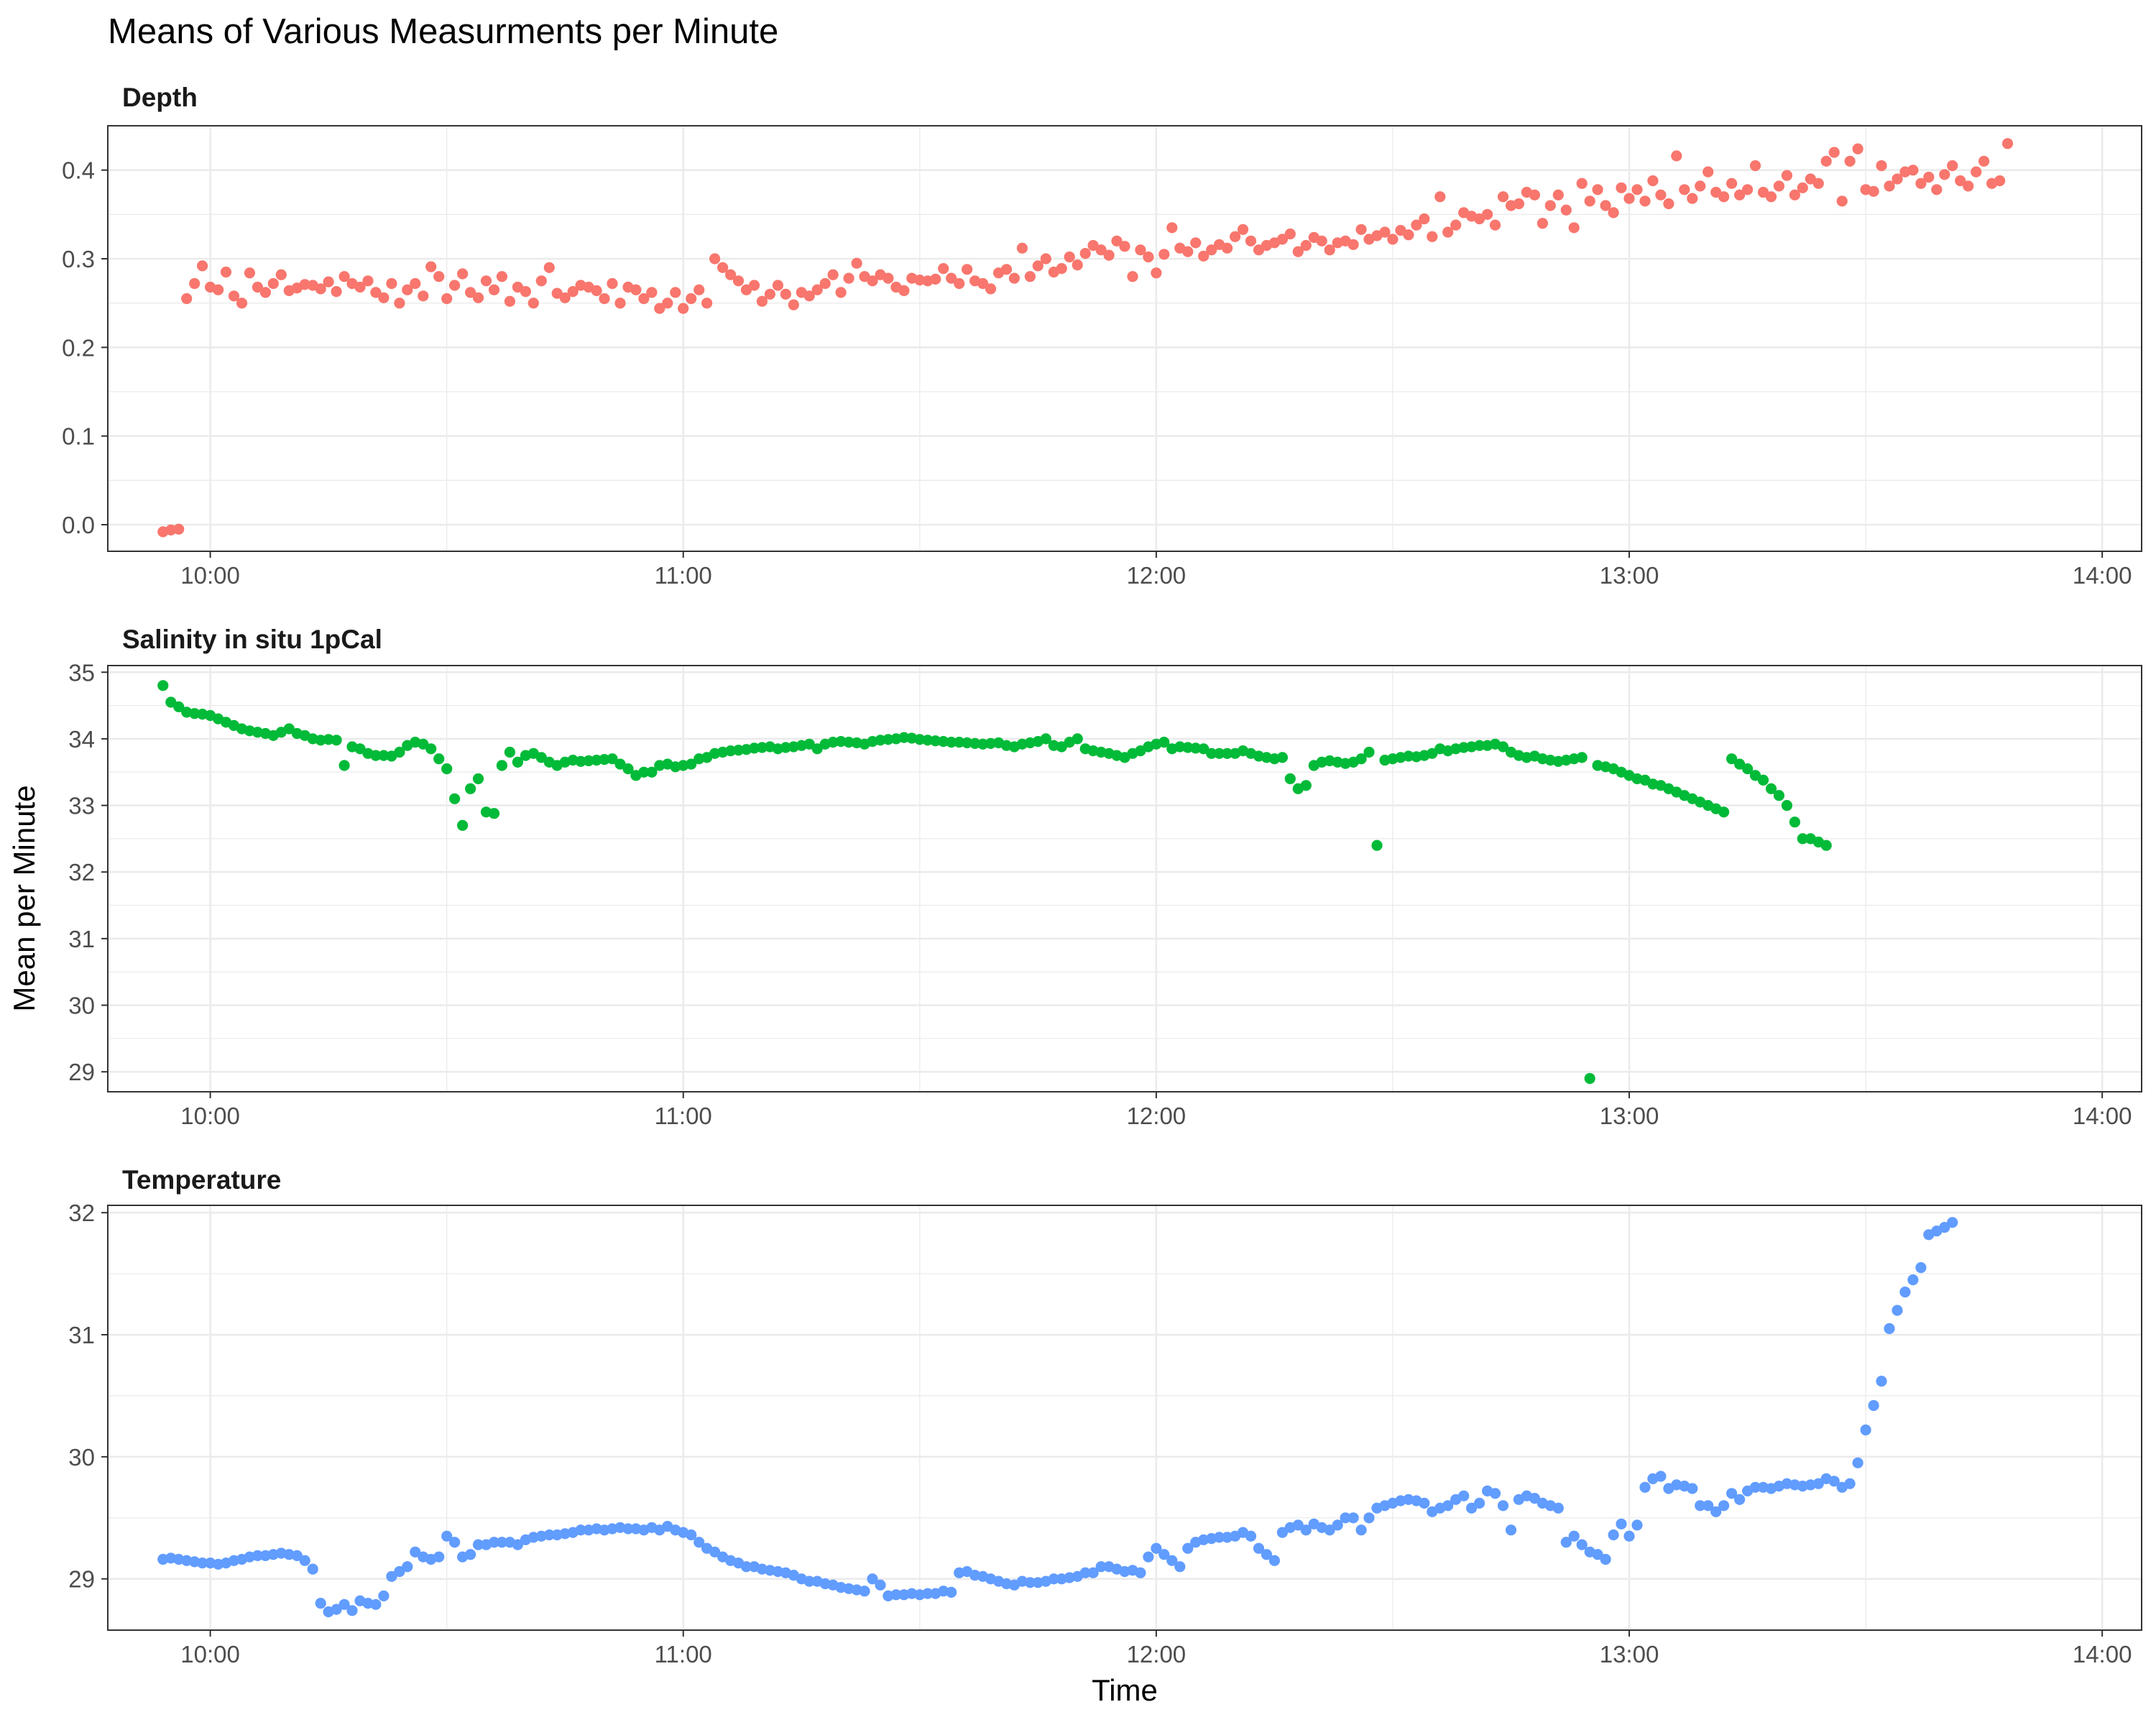  I want to click on y-tick-label: 31, so click(81, 1335).